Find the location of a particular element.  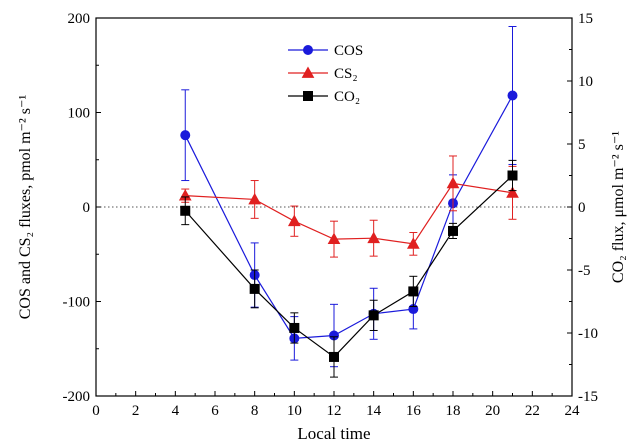

y-left-tick-label: -100 is located at coordinates (77, 303).